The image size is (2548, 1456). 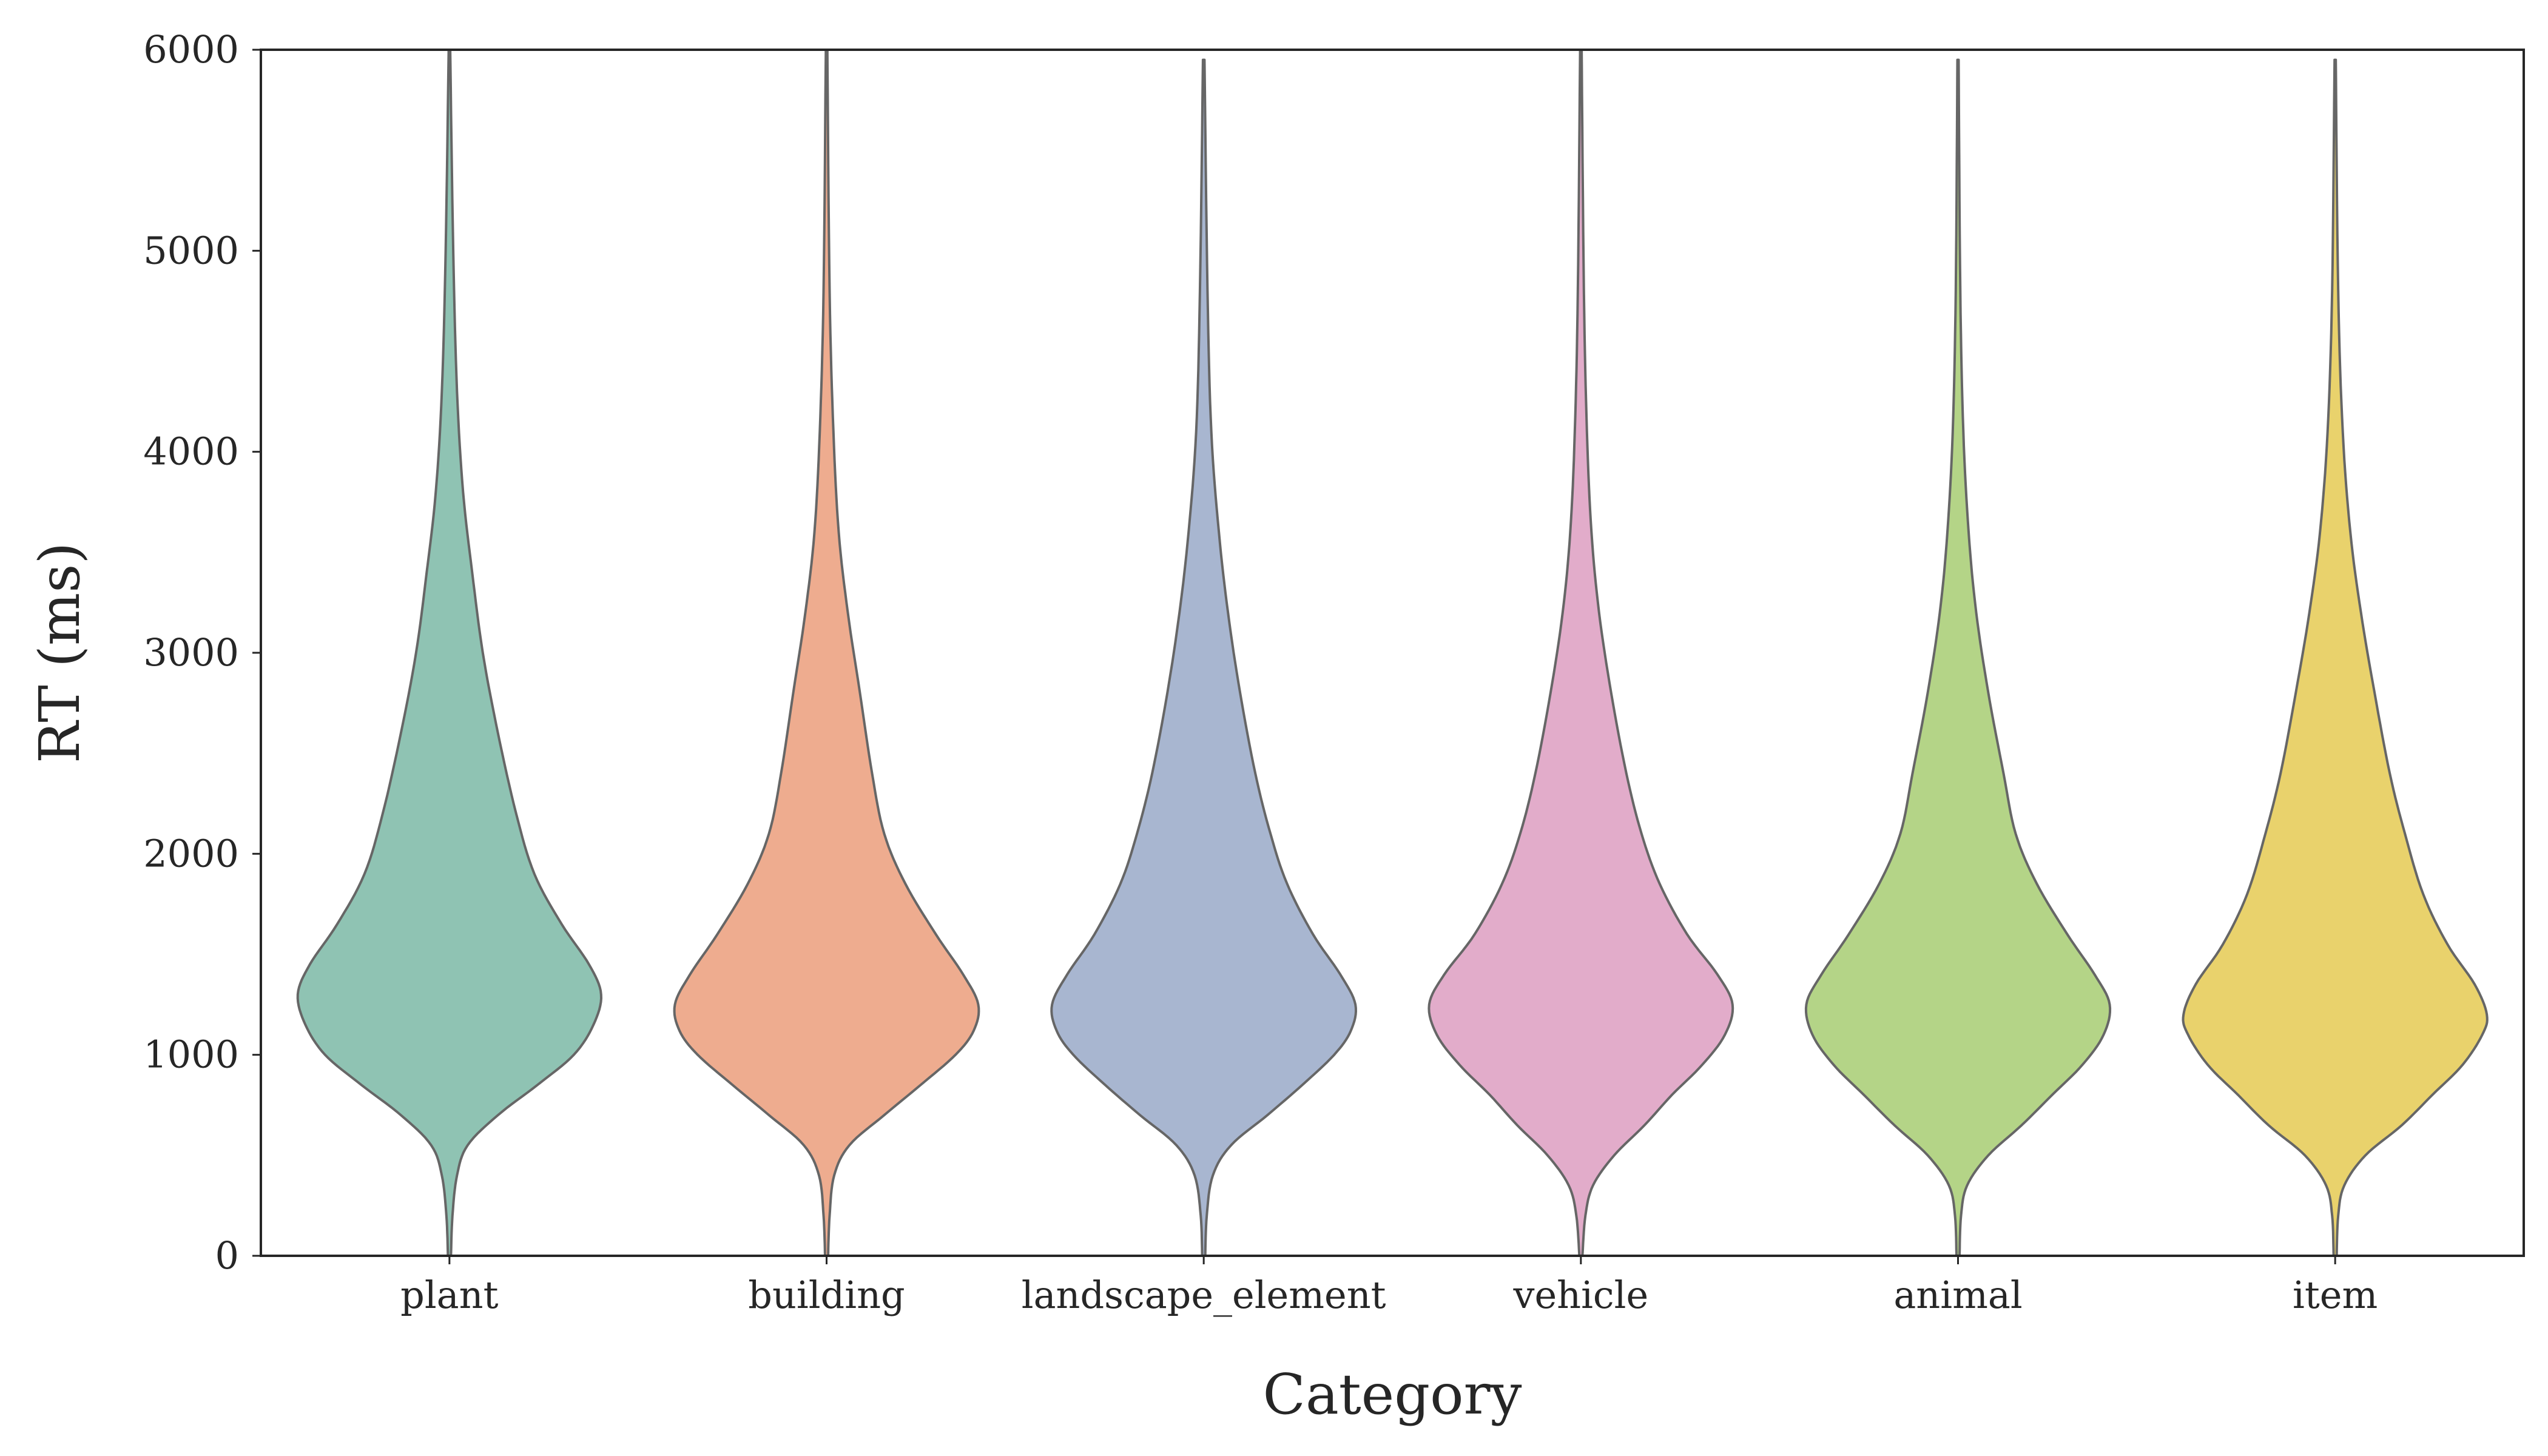 What do you see at coordinates (191, 49) in the screenshot?
I see `y-tick-label: 6000` at bounding box center [191, 49].